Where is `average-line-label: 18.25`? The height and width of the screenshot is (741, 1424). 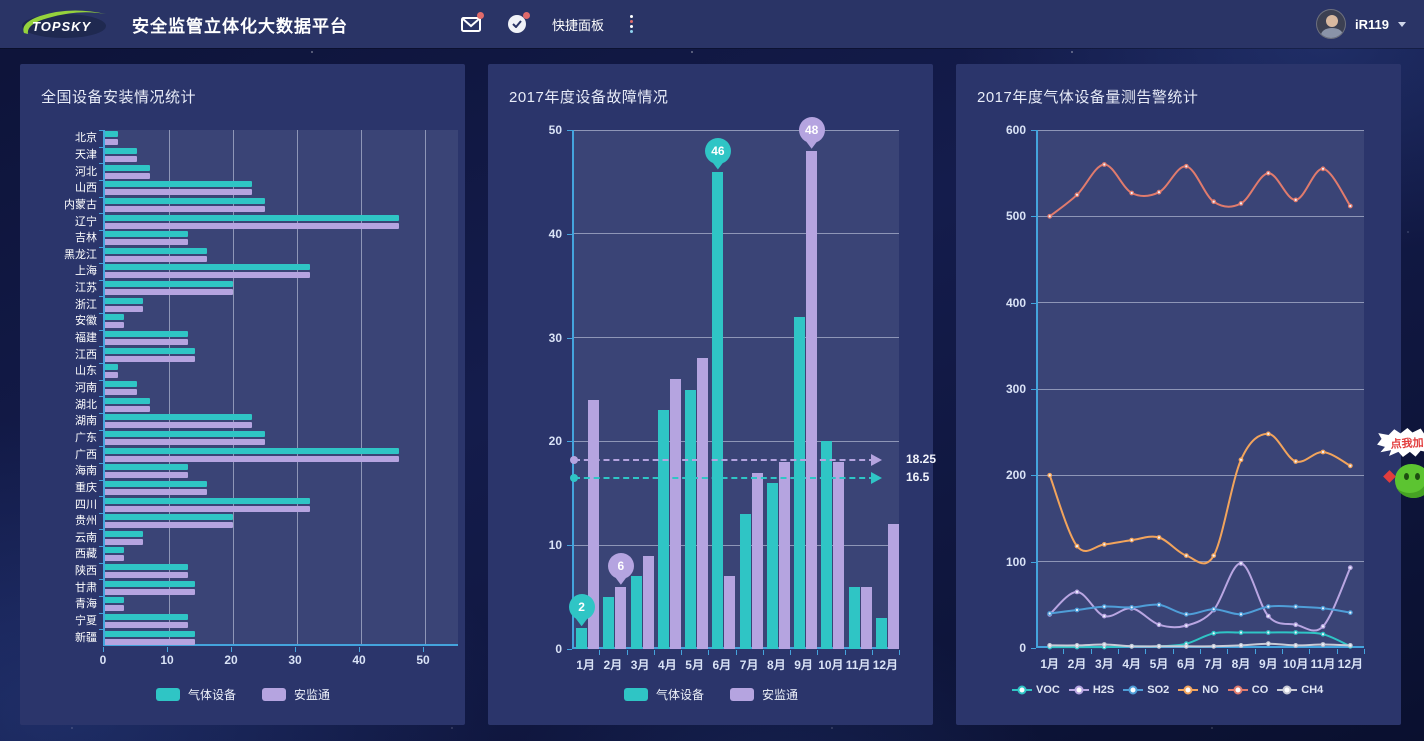 average-line-label: 18.25 is located at coordinates (921, 458).